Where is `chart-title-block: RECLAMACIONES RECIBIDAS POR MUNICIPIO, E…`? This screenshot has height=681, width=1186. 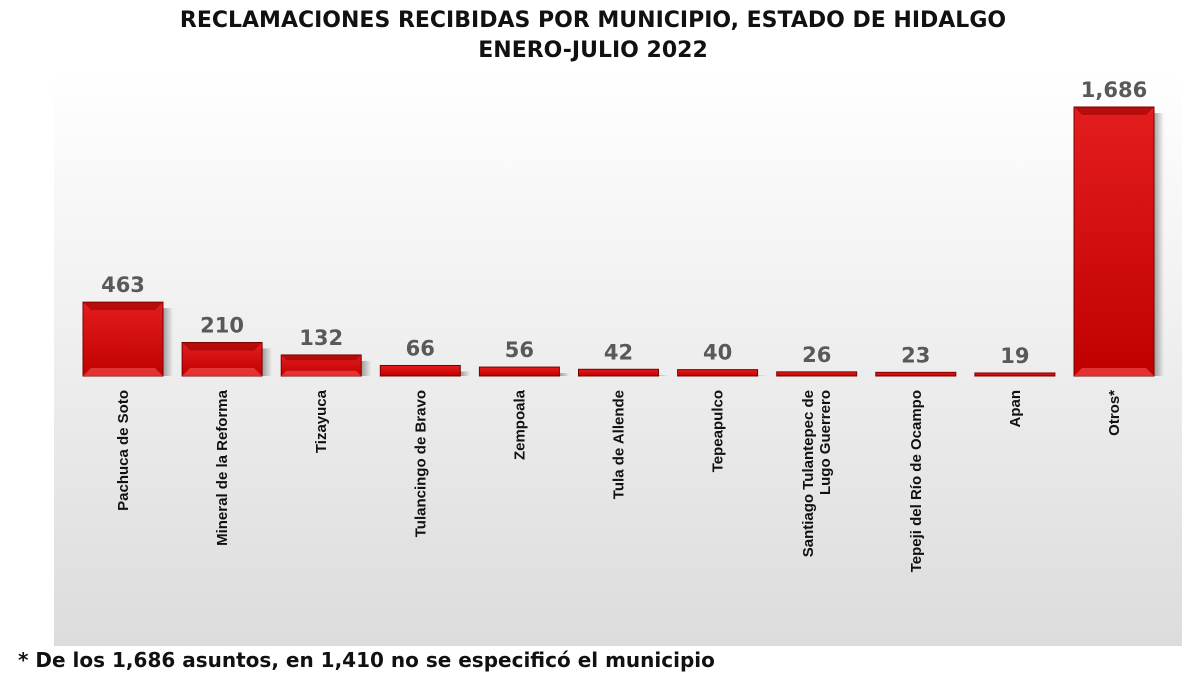 chart-title-block: RECLAMACIONES RECIBIDAS POR MUNICIPIO, E… is located at coordinates (593, 36).